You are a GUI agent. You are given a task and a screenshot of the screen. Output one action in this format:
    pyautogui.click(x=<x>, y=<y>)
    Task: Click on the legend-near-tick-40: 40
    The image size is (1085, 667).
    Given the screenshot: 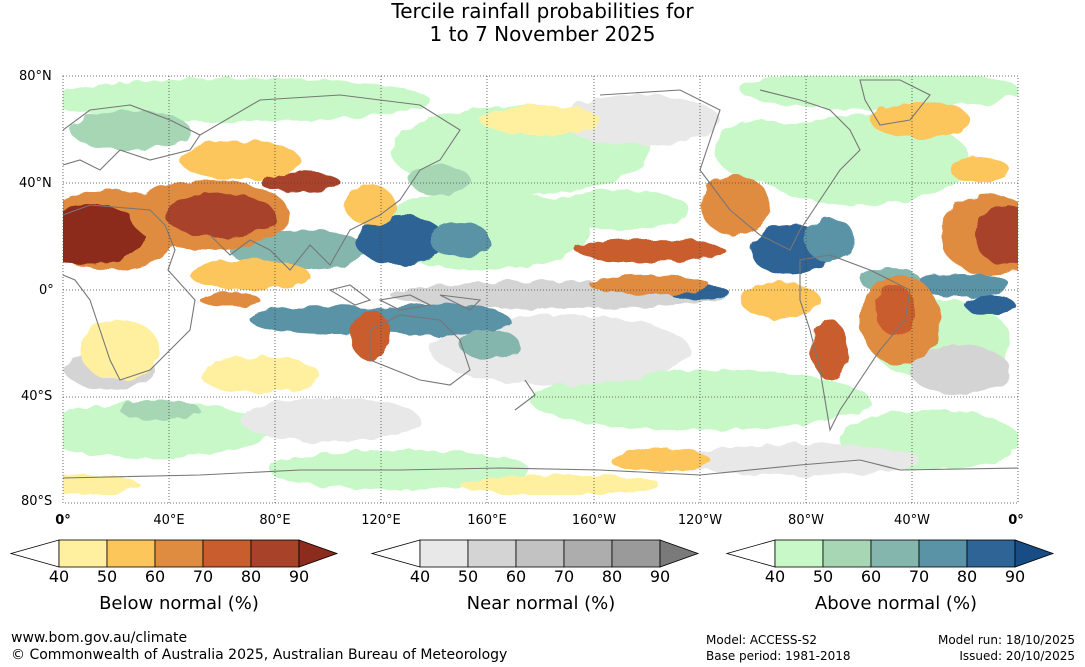 What is the action you would take?
    pyautogui.click(x=420, y=576)
    